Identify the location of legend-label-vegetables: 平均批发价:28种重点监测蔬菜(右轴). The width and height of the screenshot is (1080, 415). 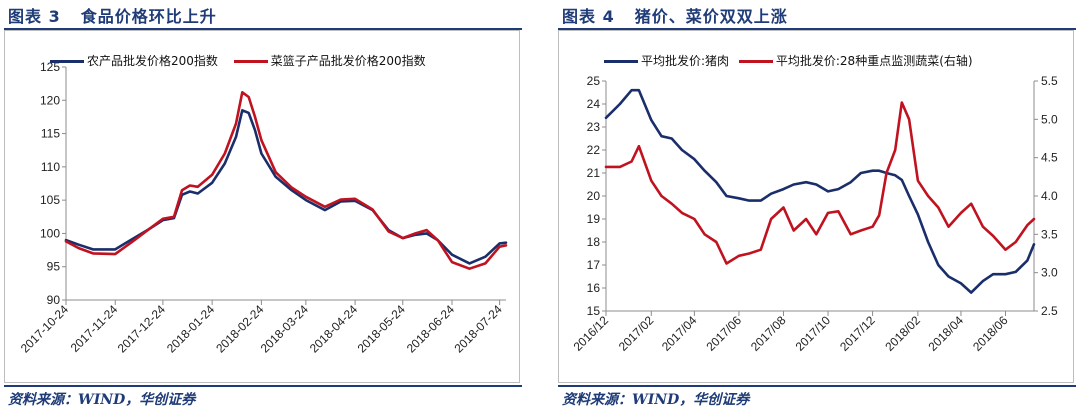
(874, 61).